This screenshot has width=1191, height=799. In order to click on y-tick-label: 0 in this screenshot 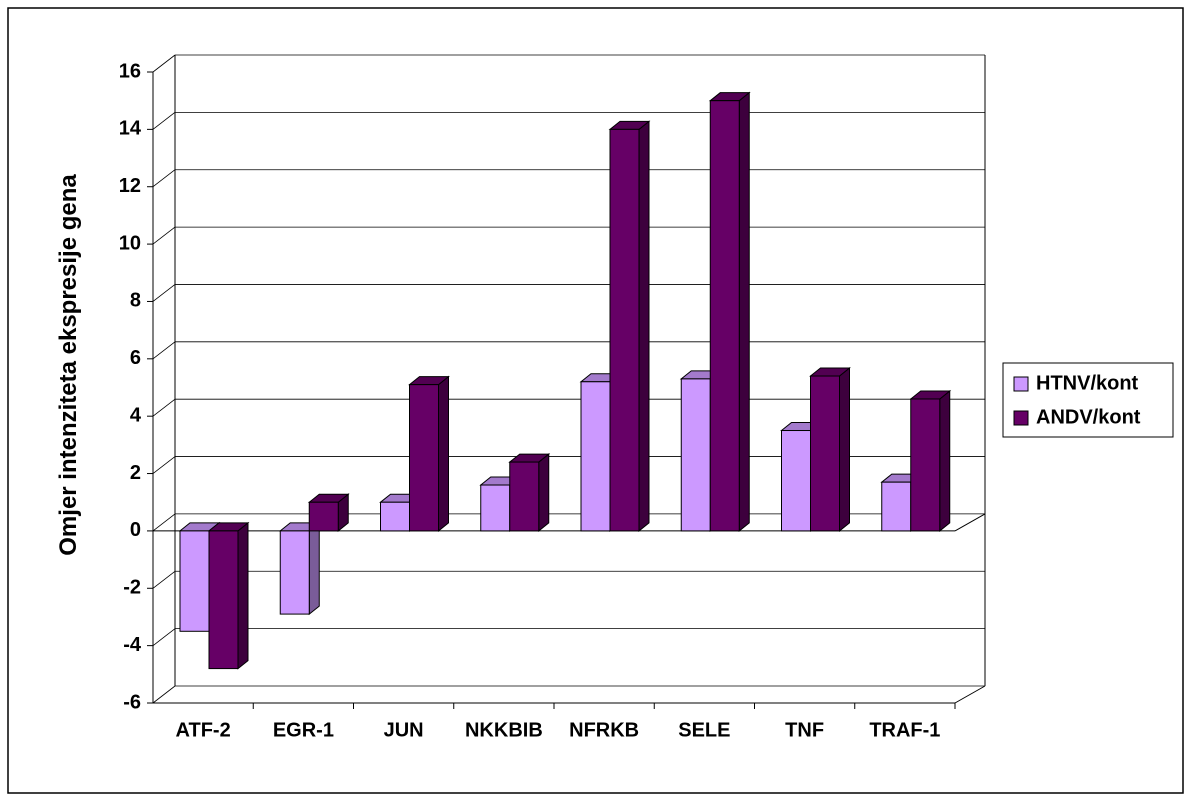, I will do `click(135, 530)`.